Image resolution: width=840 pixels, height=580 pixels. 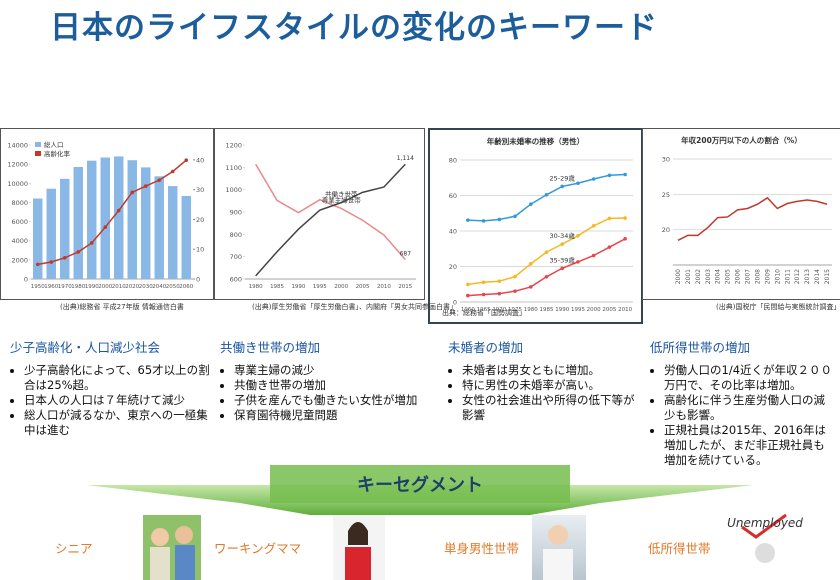 What do you see at coordinates (536, 141) in the screenshot?
I see `chart-title: 年齢別未婚率の推移（男性）` at bounding box center [536, 141].